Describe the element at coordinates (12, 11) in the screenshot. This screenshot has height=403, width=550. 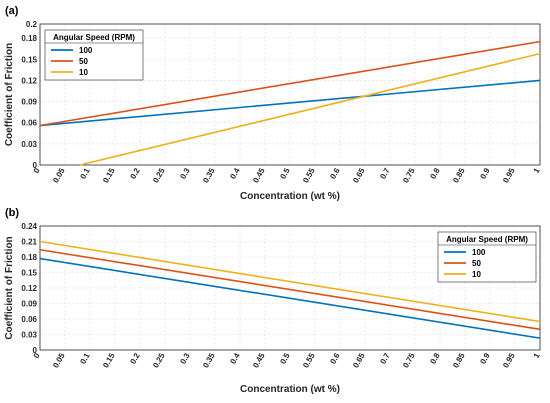
I see `panel-label: (a)` at that location.